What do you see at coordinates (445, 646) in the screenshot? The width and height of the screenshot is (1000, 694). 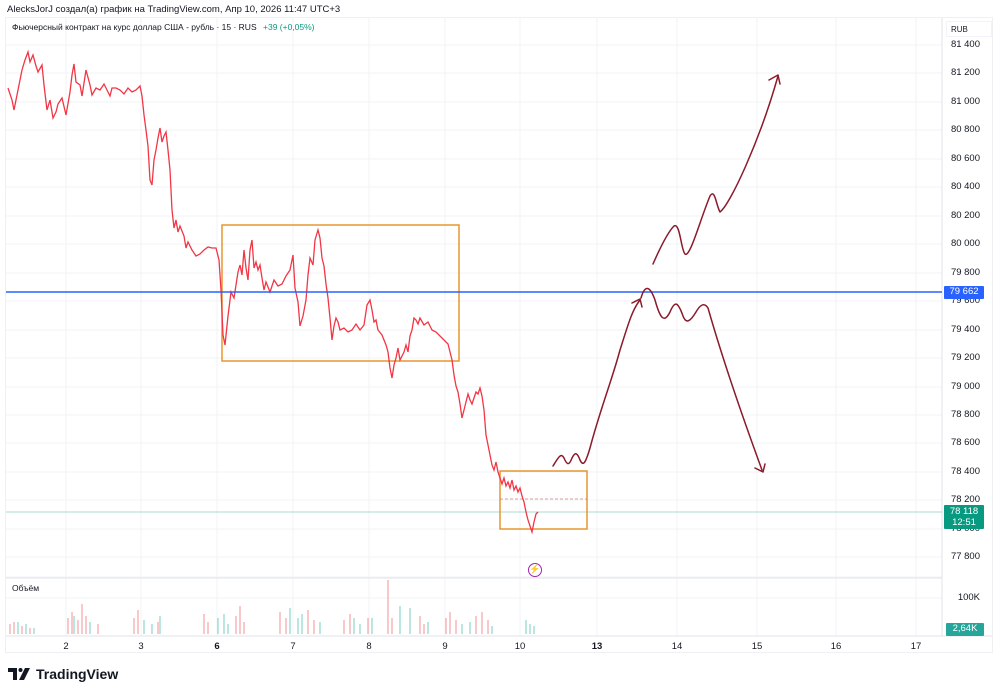 I see `time-tick: 9` at bounding box center [445, 646].